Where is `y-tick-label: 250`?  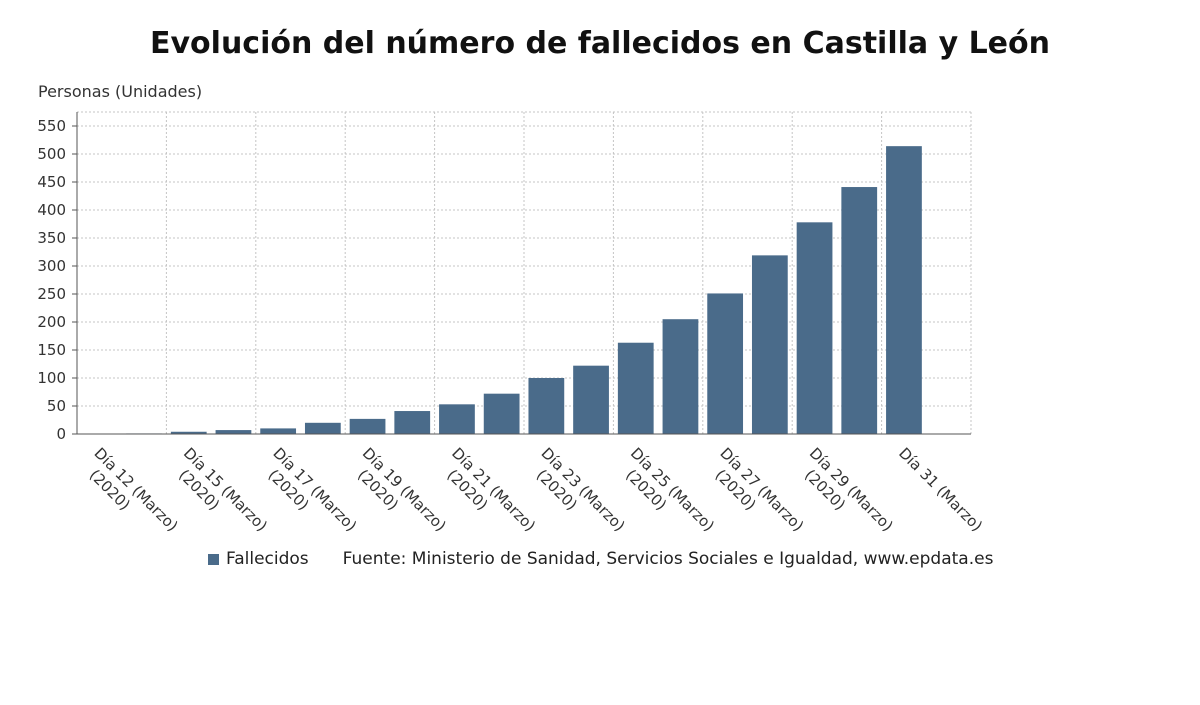 y-tick-label: 250 is located at coordinates (51, 294).